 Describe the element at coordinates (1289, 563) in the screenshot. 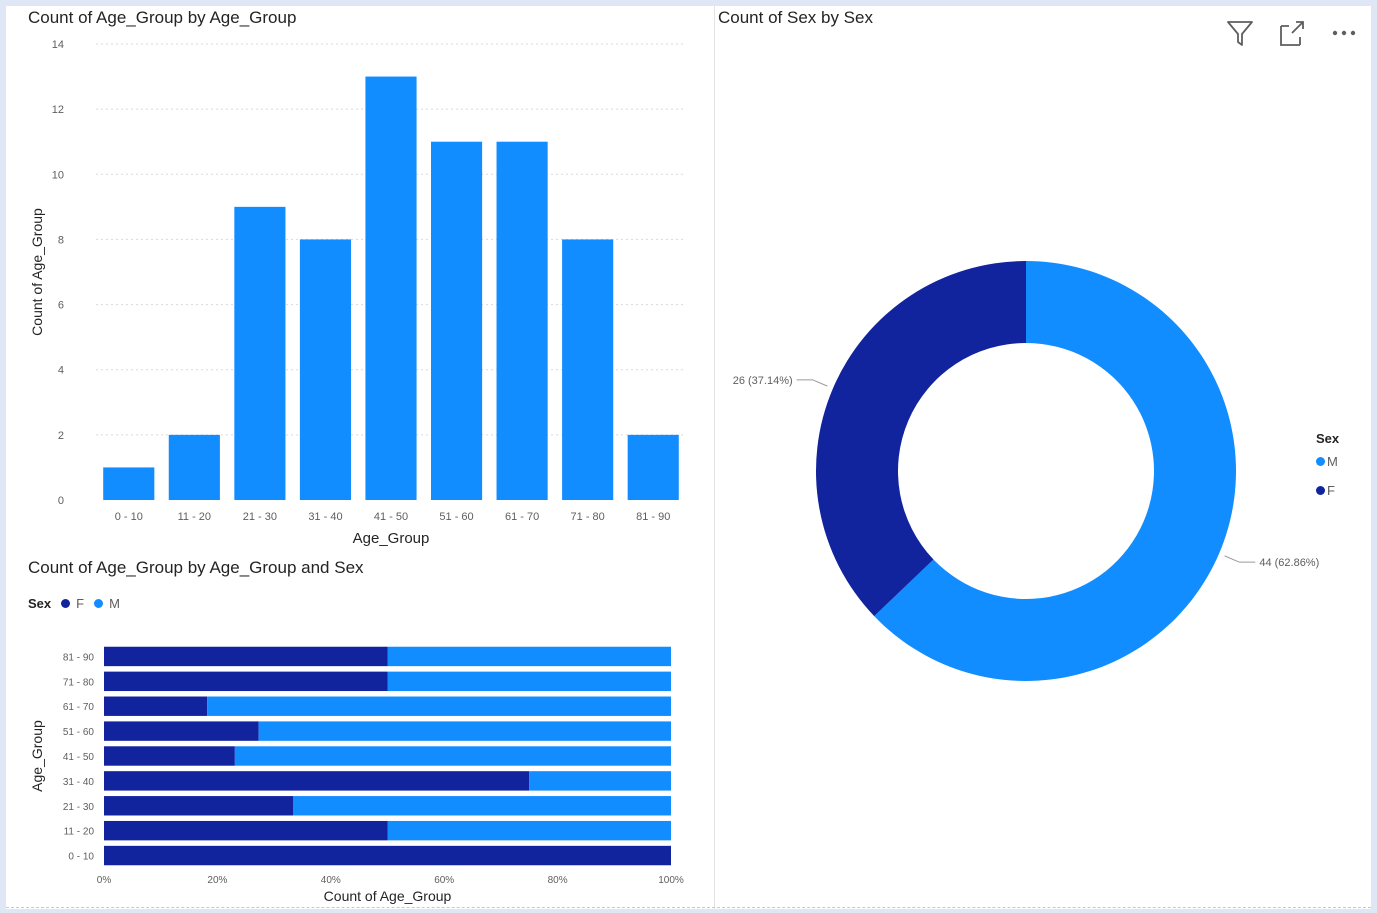

I see `data-label: 44 (62.86%)` at that location.